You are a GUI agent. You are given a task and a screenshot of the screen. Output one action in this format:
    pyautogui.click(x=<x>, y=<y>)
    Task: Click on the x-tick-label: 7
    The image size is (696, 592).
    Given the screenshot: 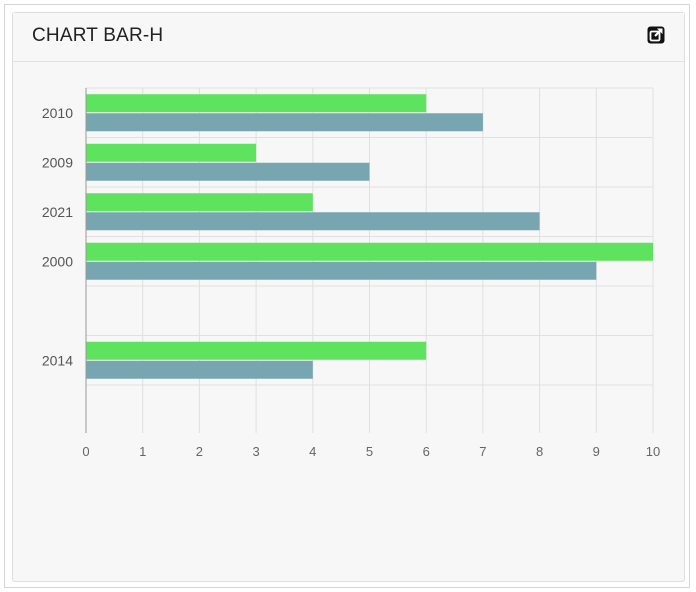 What is the action you would take?
    pyautogui.click(x=482, y=451)
    